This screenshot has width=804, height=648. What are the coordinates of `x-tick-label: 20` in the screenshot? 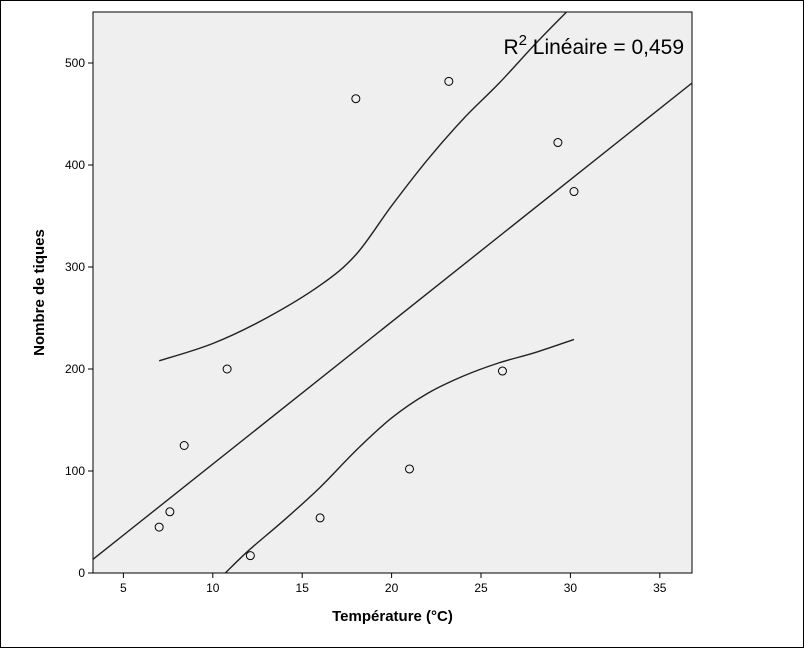 It's located at (392, 588).